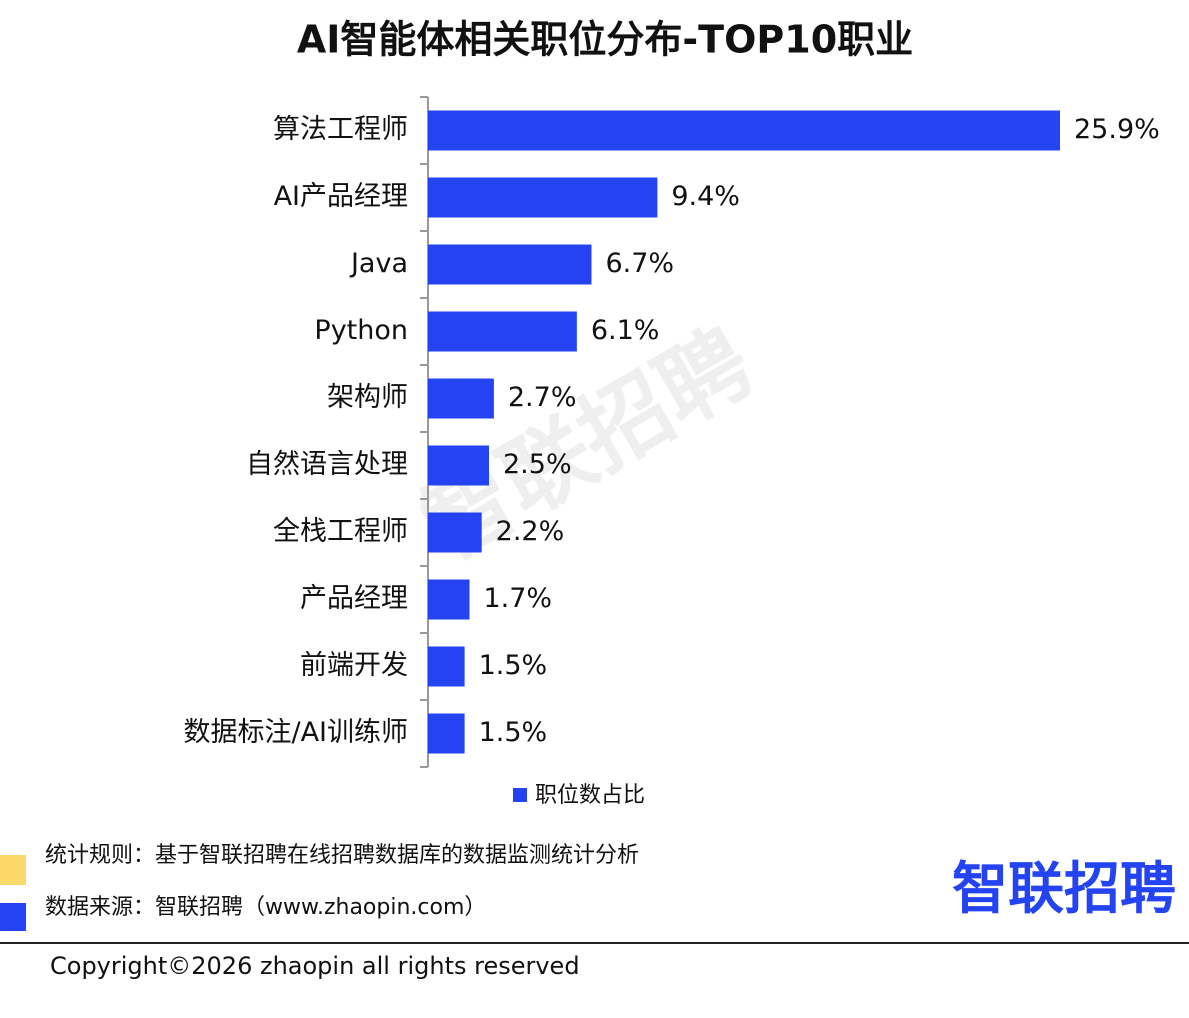 This screenshot has height=1018, width=1189. I want to click on data-label: 2.5%, so click(537, 464).